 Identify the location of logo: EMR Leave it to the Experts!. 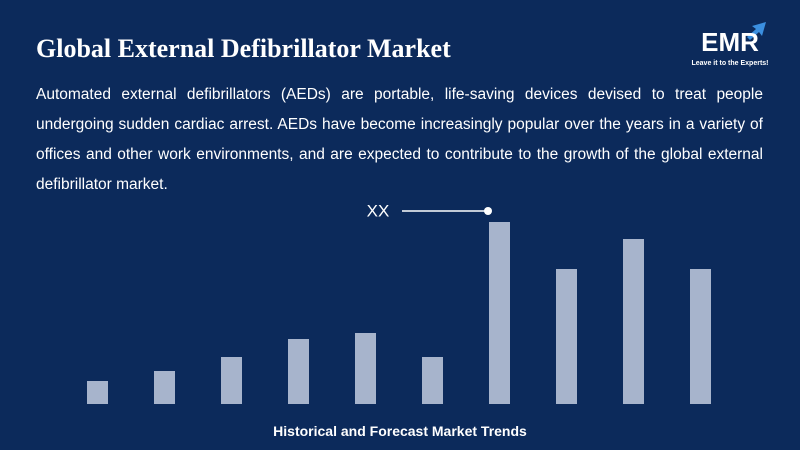
(730, 44).